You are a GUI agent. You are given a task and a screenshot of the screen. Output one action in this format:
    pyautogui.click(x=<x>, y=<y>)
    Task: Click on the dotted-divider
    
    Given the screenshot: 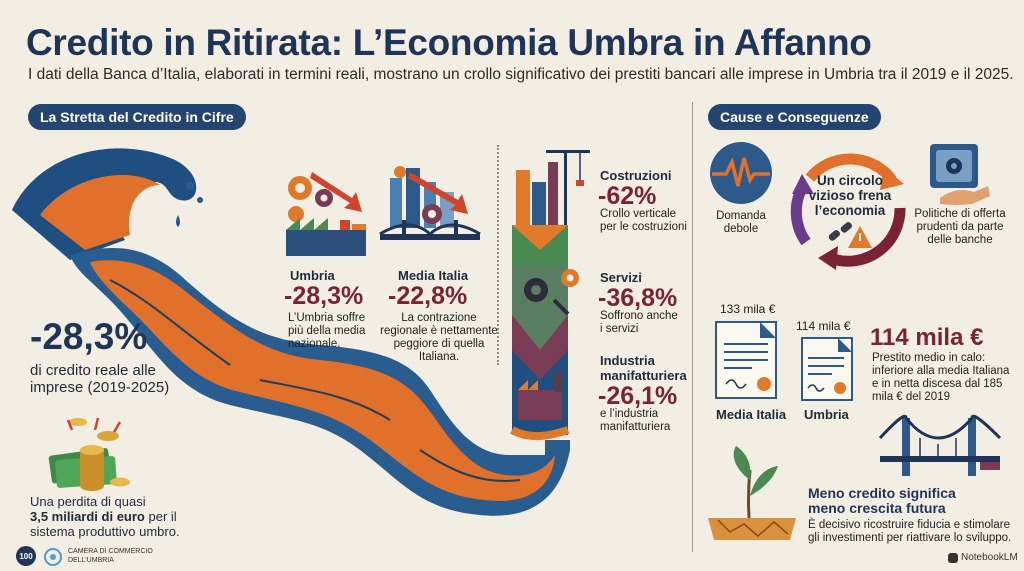 What is the action you would take?
    pyautogui.click(x=498, y=255)
    